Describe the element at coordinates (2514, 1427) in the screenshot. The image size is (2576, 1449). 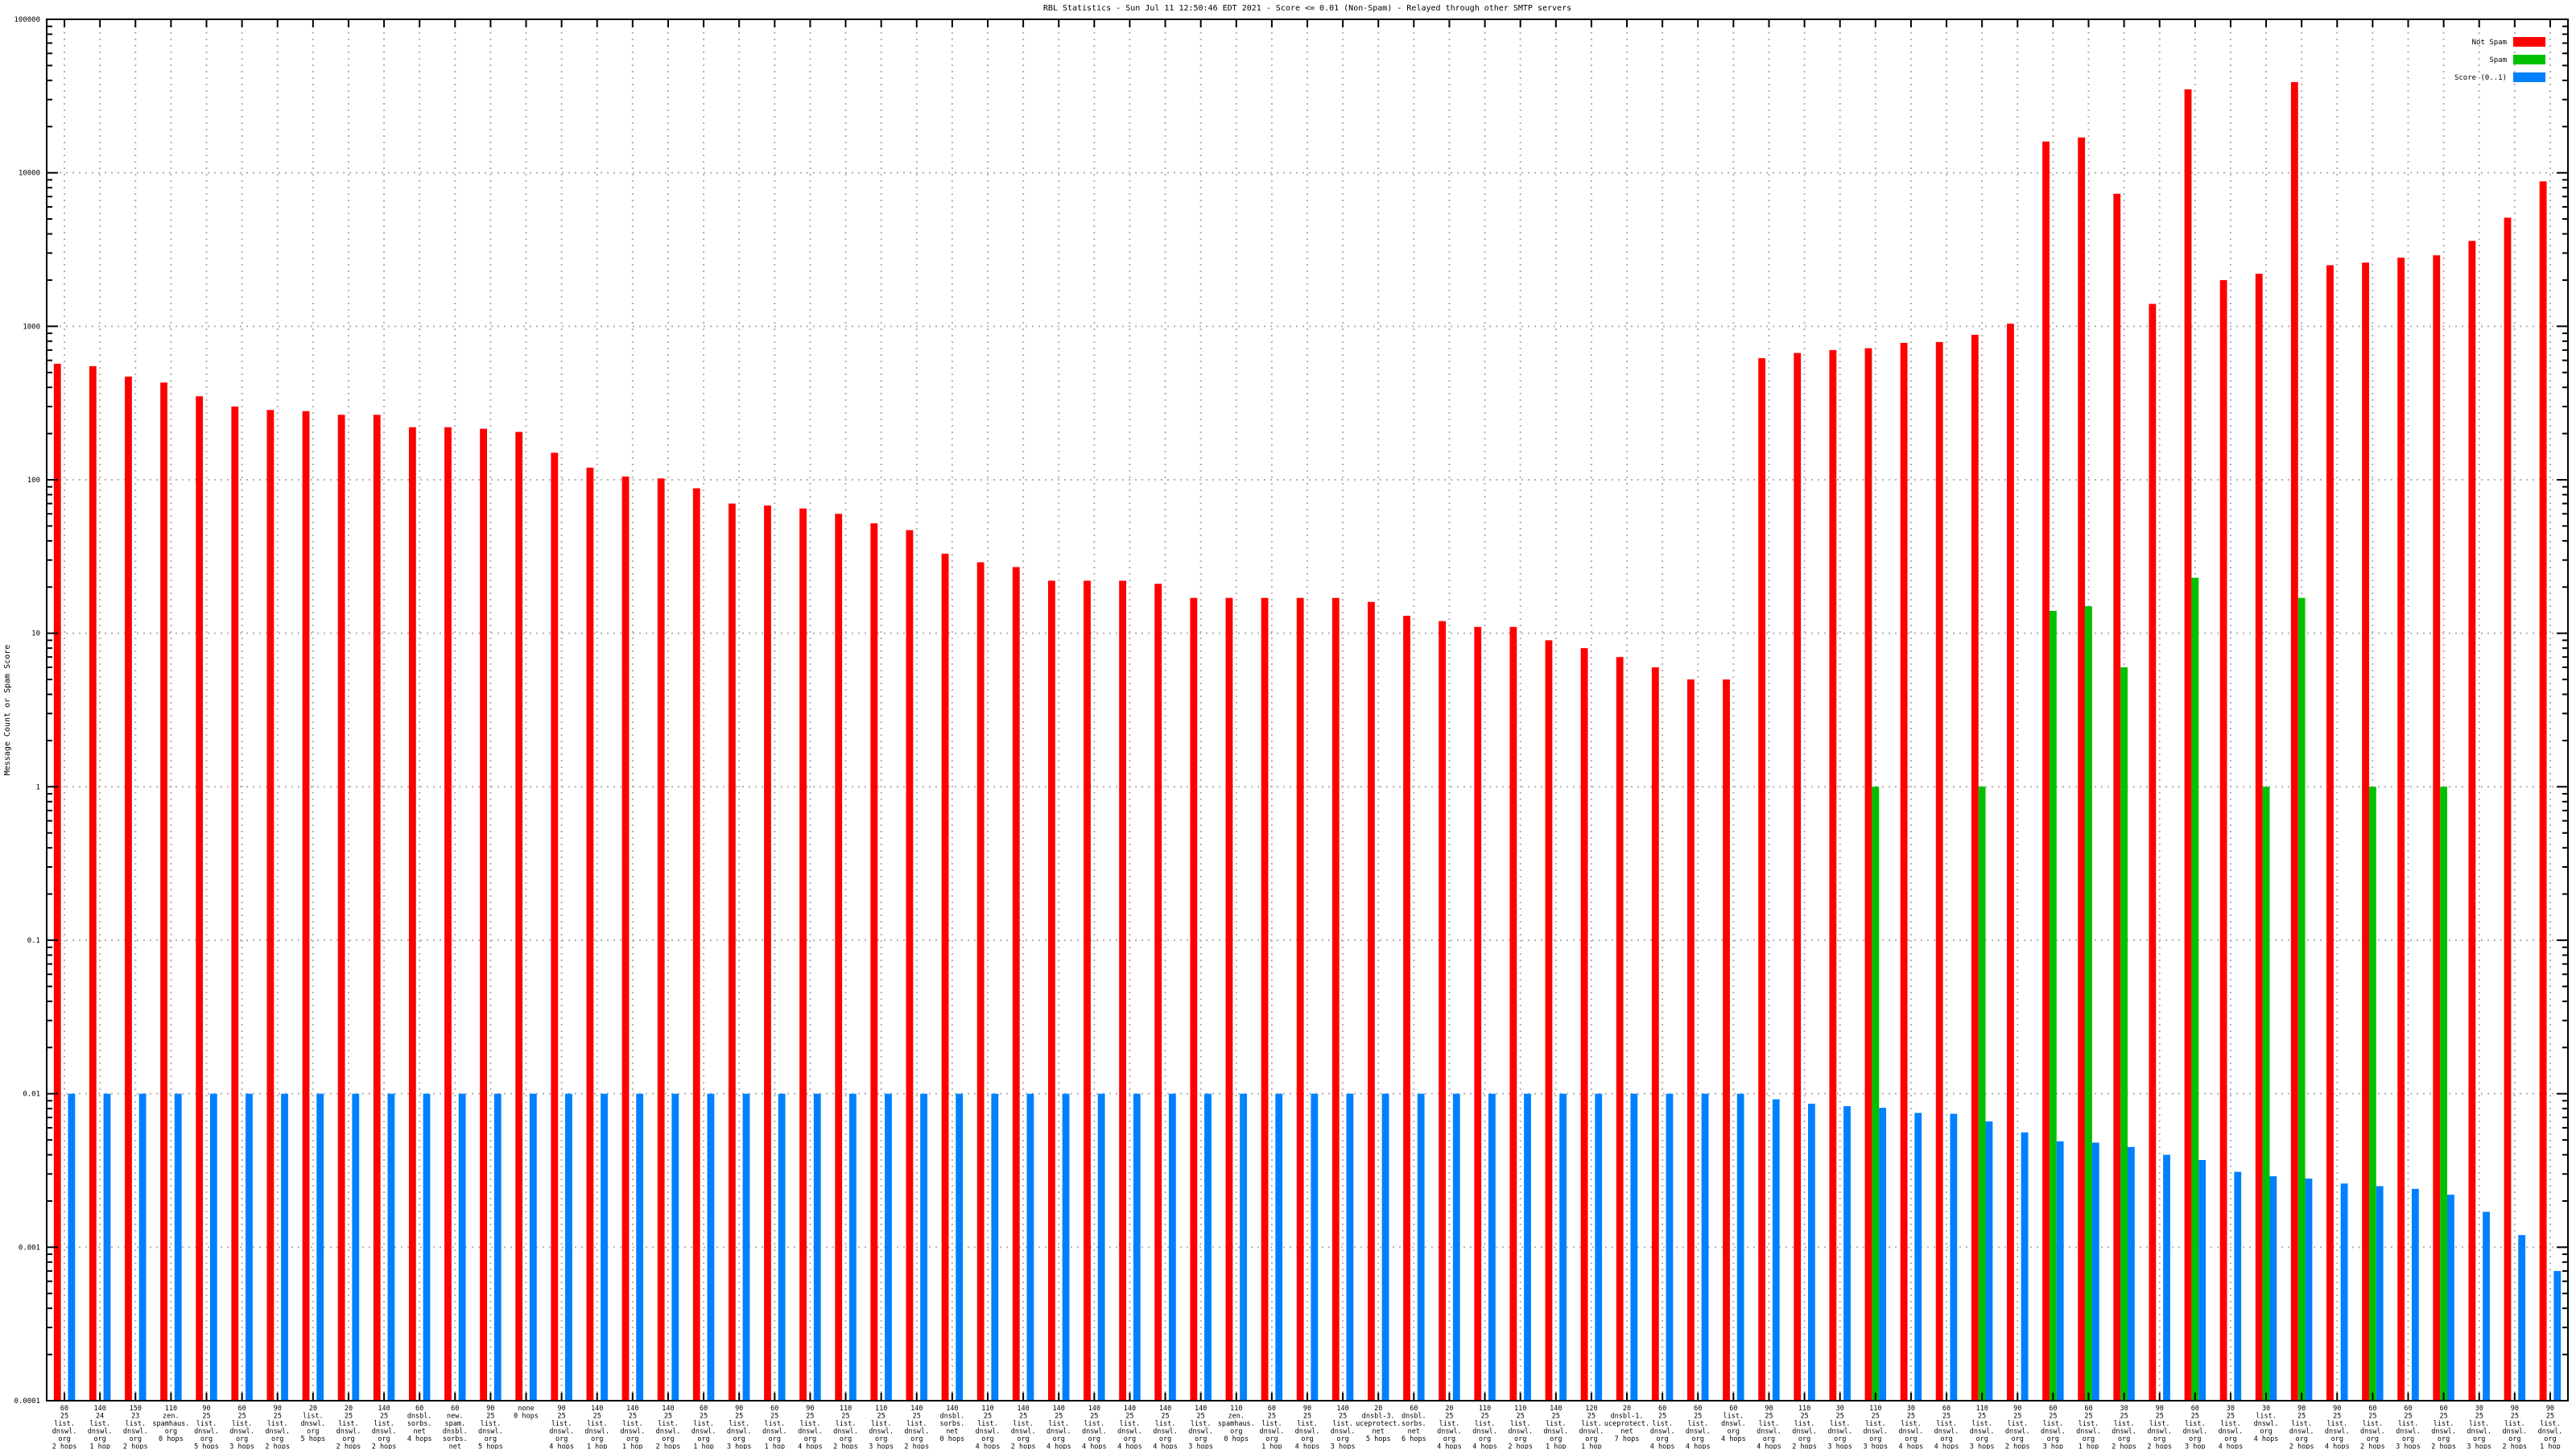
I see `x-tick-label: 90 25 list. dnswl. org 2 hops` at that location.